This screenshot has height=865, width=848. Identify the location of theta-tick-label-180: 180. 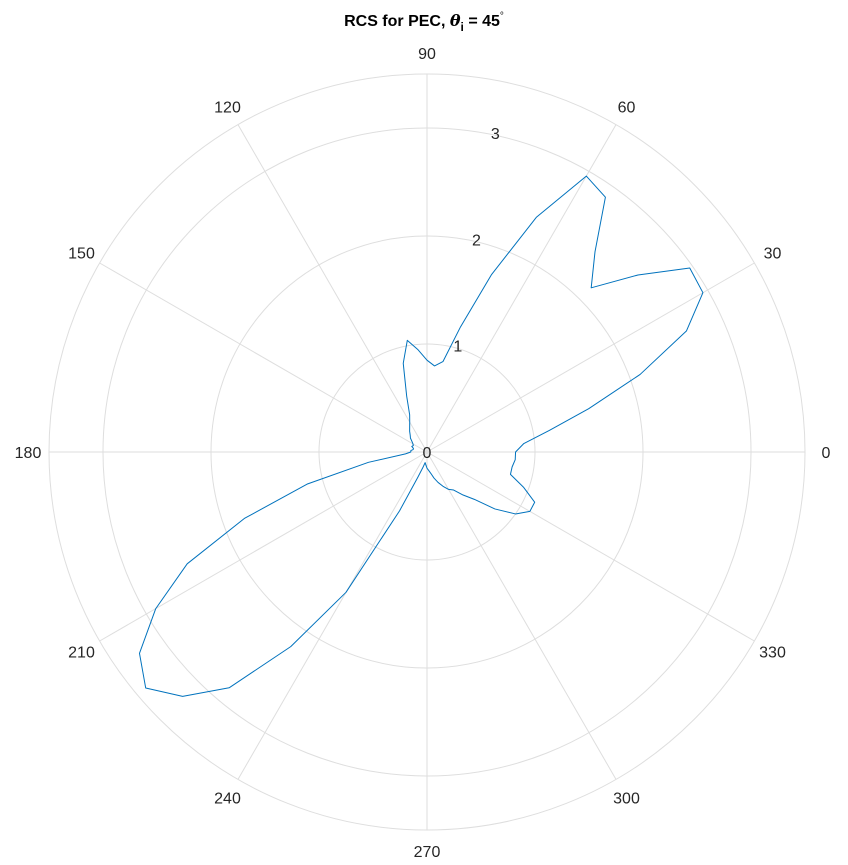
(28, 453).